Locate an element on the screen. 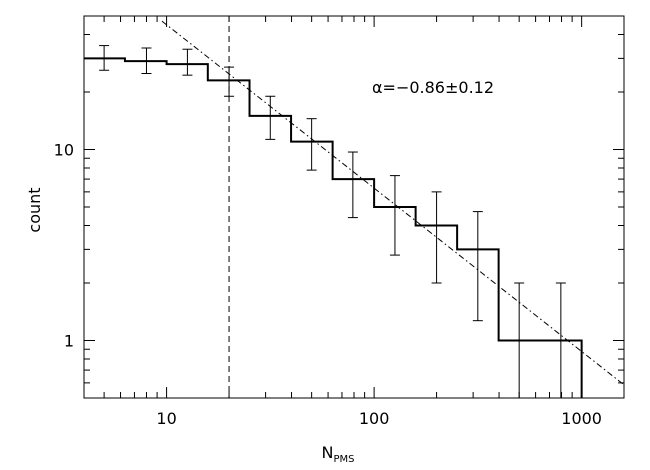 Image resolution: width=650 pixels, height=470 pixels. x-axis-label-main: N is located at coordinates (328, 452).